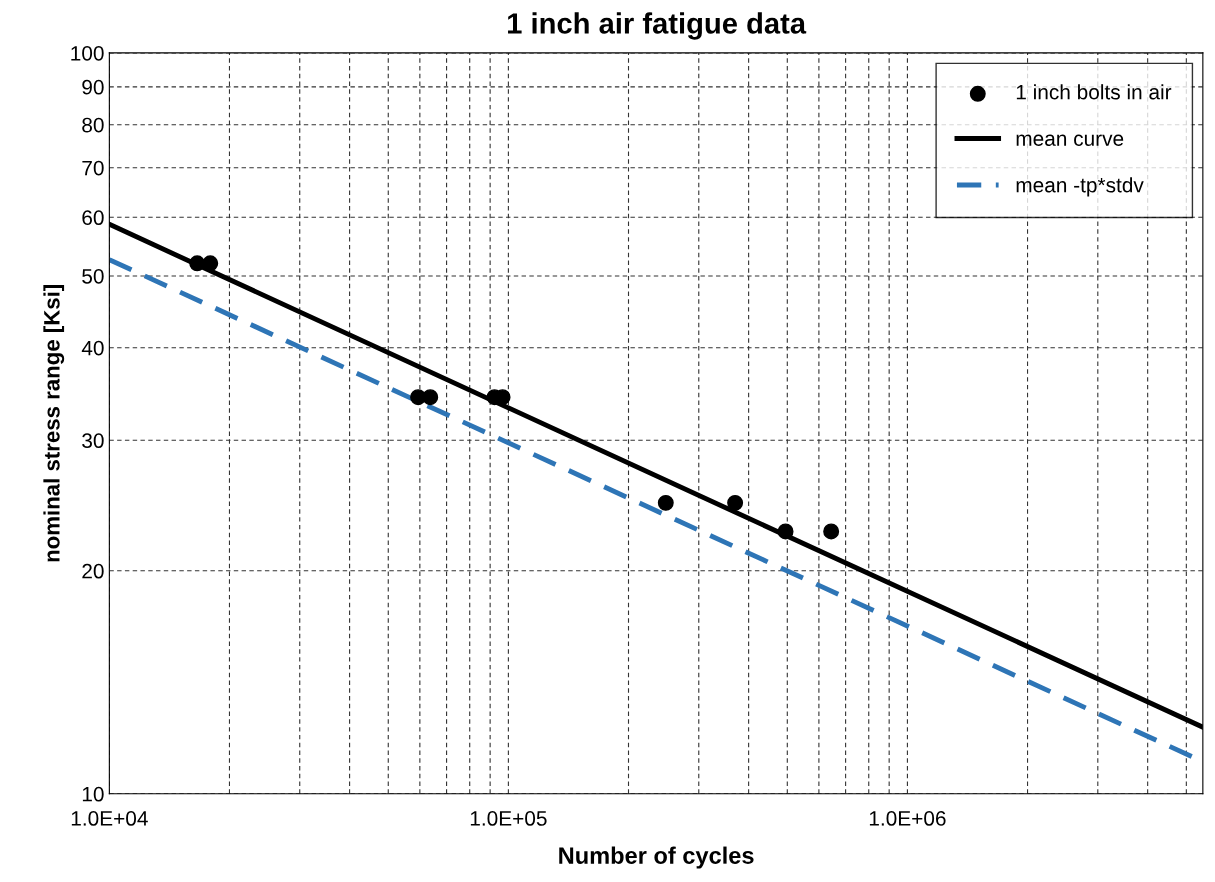  What do you see at coordinates (93, 168) in the screenshot?
I see `y-tick-label: 70` at bounding box center [93, 168].